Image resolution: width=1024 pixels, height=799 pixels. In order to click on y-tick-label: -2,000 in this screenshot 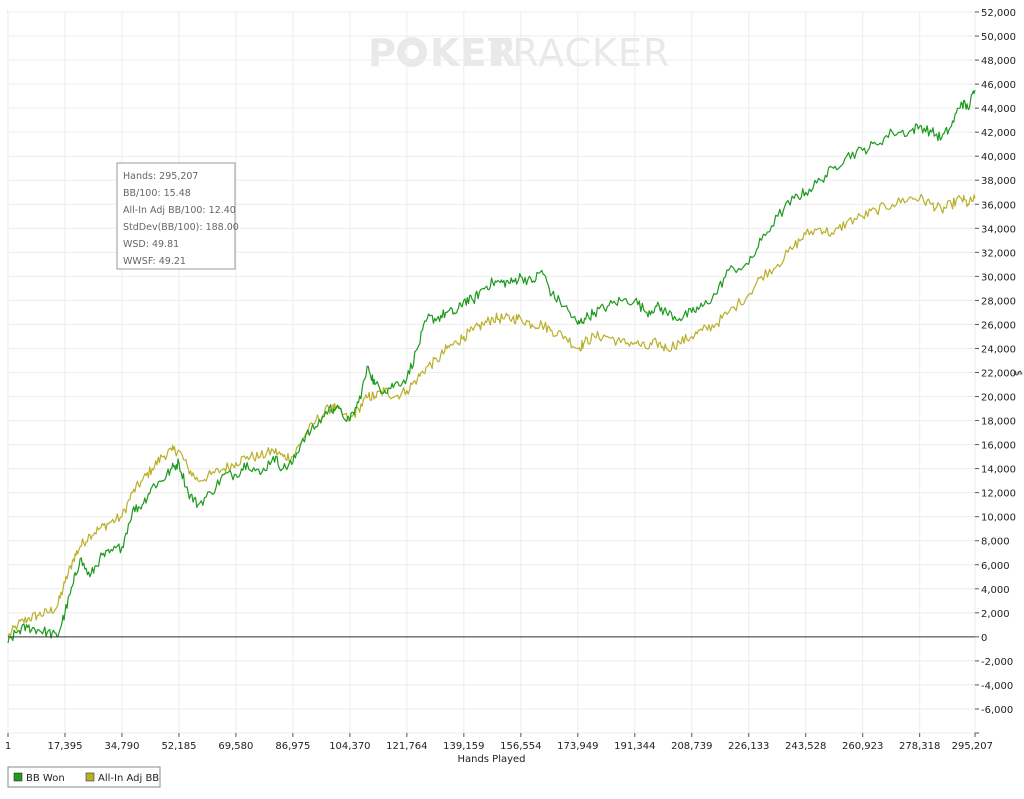, I will do `click(997, 662)`.